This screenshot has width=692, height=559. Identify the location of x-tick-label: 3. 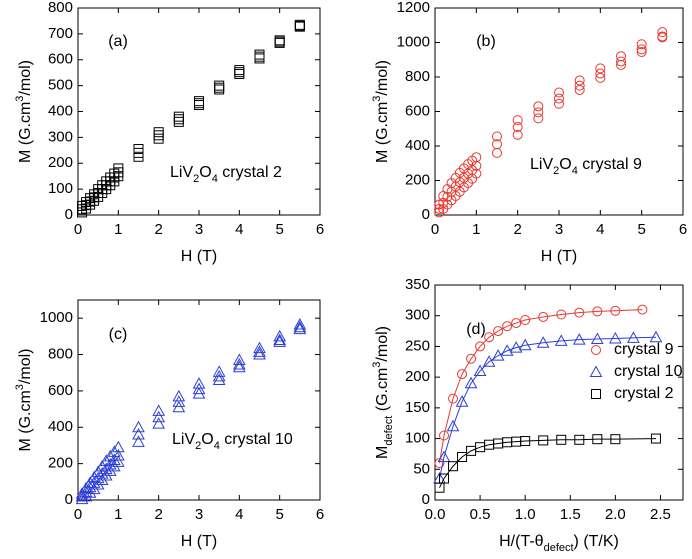
(199, 514).